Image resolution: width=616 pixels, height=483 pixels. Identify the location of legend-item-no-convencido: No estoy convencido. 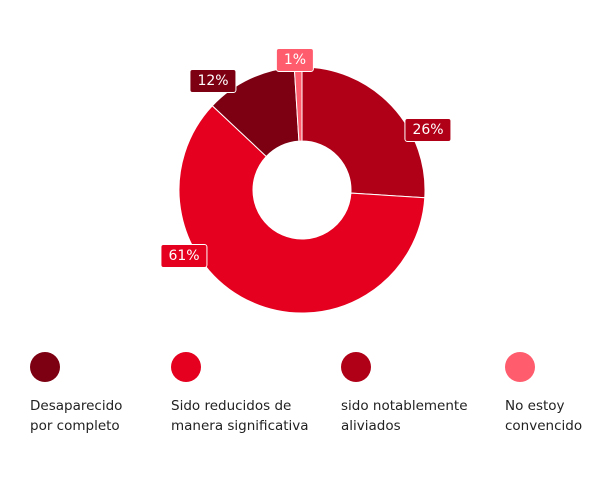
(560, 394).